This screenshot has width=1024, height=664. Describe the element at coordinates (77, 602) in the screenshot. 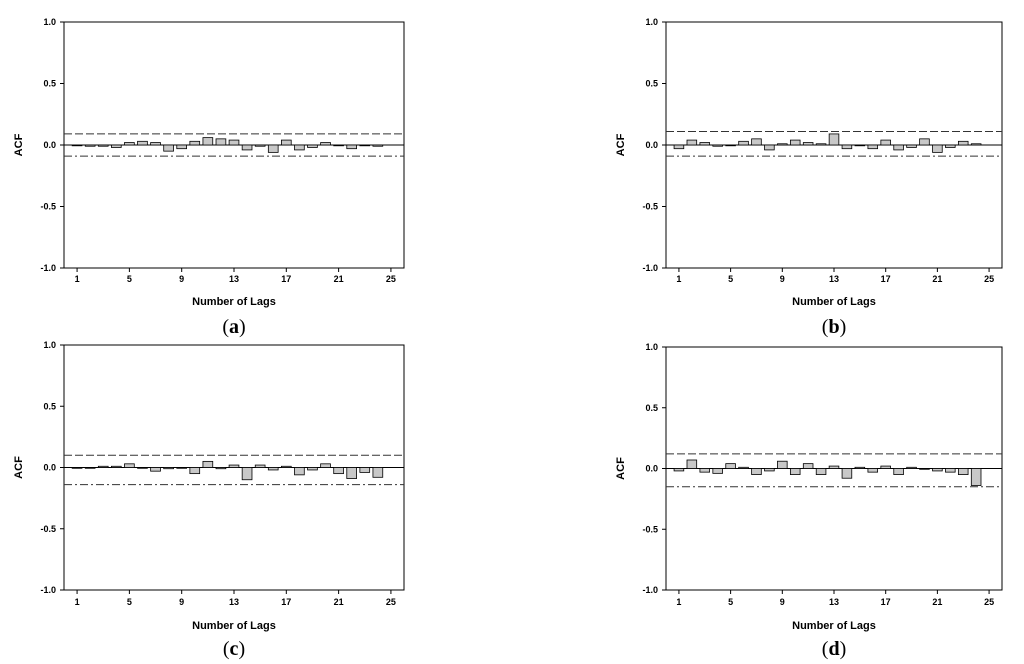

I see `x-tick-label: 1` at that location.